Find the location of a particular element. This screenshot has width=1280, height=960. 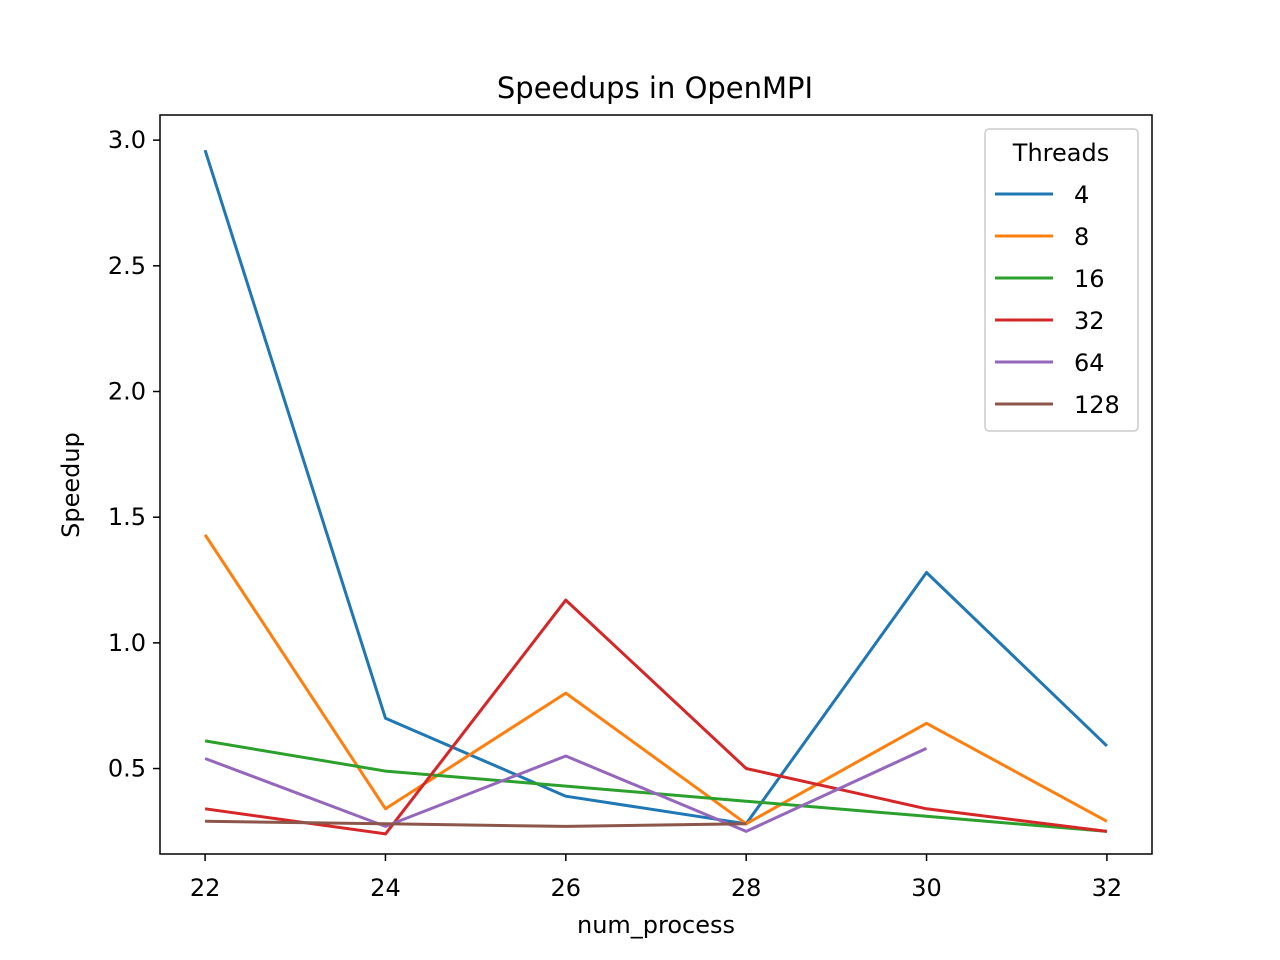

legend-box is located at coordinates (1061, 280).